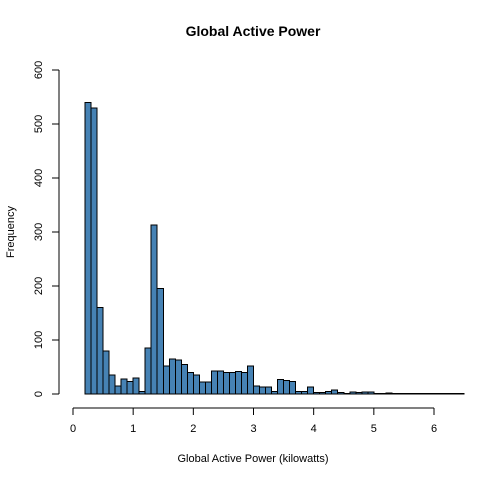 This screenshot has width=480, height=480. Describe the element at coordinates (253, 421) in the screenshot. I see `x-axis: 0 1 2 3 4 5 6` at that location.